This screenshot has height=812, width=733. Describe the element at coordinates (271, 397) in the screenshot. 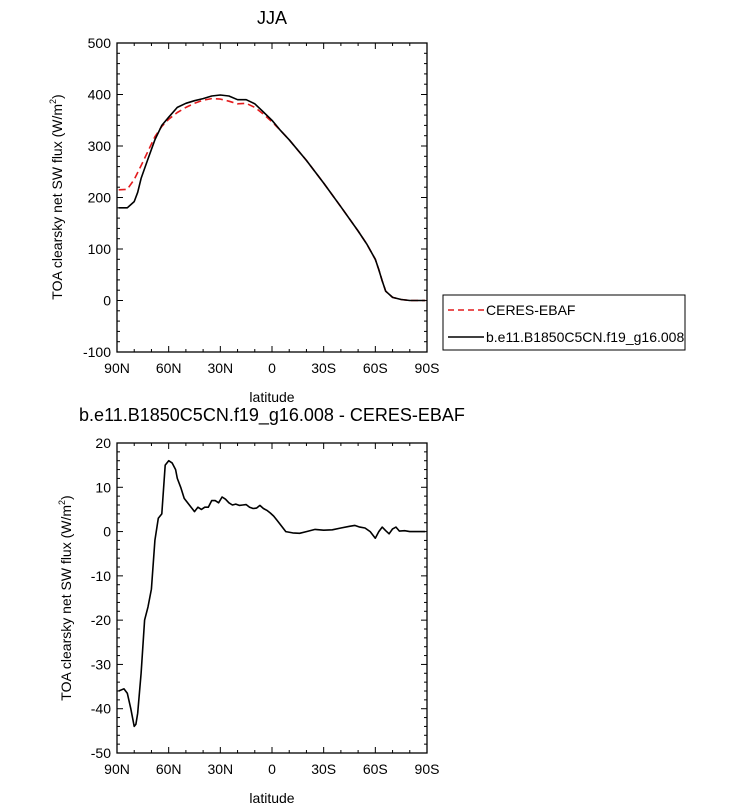

I see `top-plot-x-axis-title: latitude` at that location.